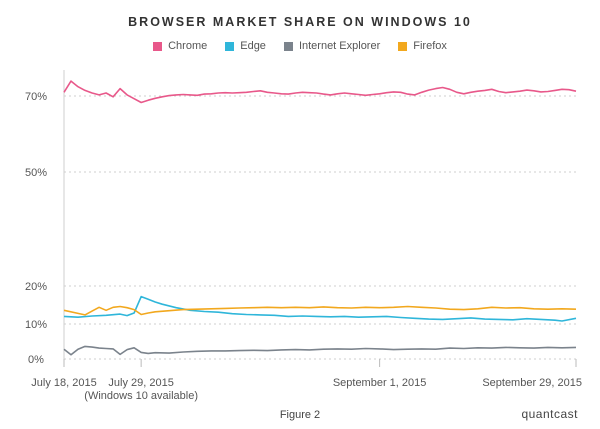 The width and height of the screenshot is (600, 429). I want to click on legend-label: Chrome, so click(188, 46).